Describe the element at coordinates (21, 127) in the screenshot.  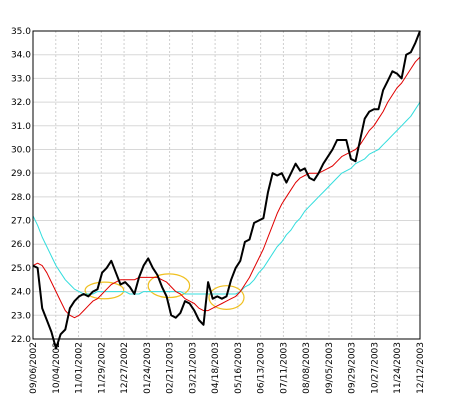
I see `y-tick-label: 31.0` at that location.